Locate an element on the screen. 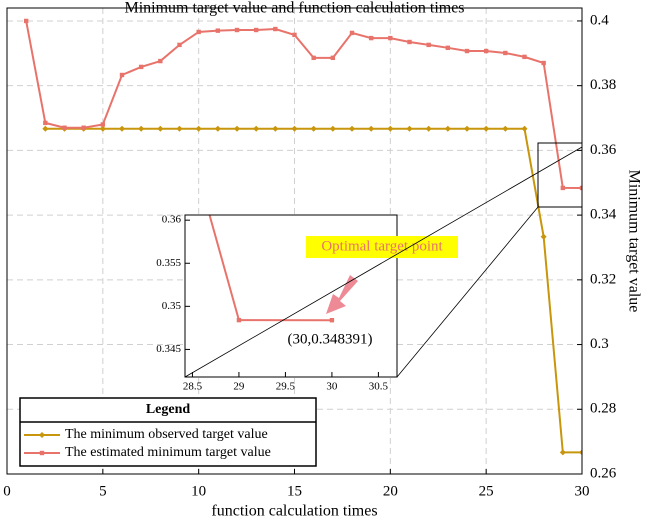 The width and height of the screenshot is (645, 522). y-tick-label: 0.3 is located at coordinates (599, 344).